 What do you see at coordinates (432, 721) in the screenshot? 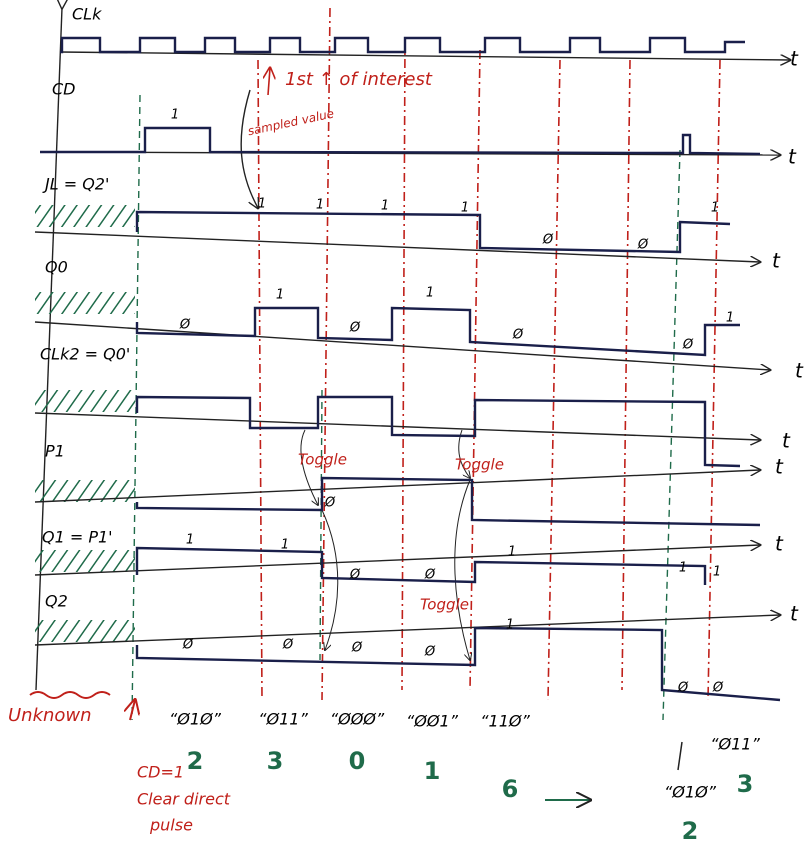
I see `state-bits: “ØØ1”` at bounding box center [432, 721].